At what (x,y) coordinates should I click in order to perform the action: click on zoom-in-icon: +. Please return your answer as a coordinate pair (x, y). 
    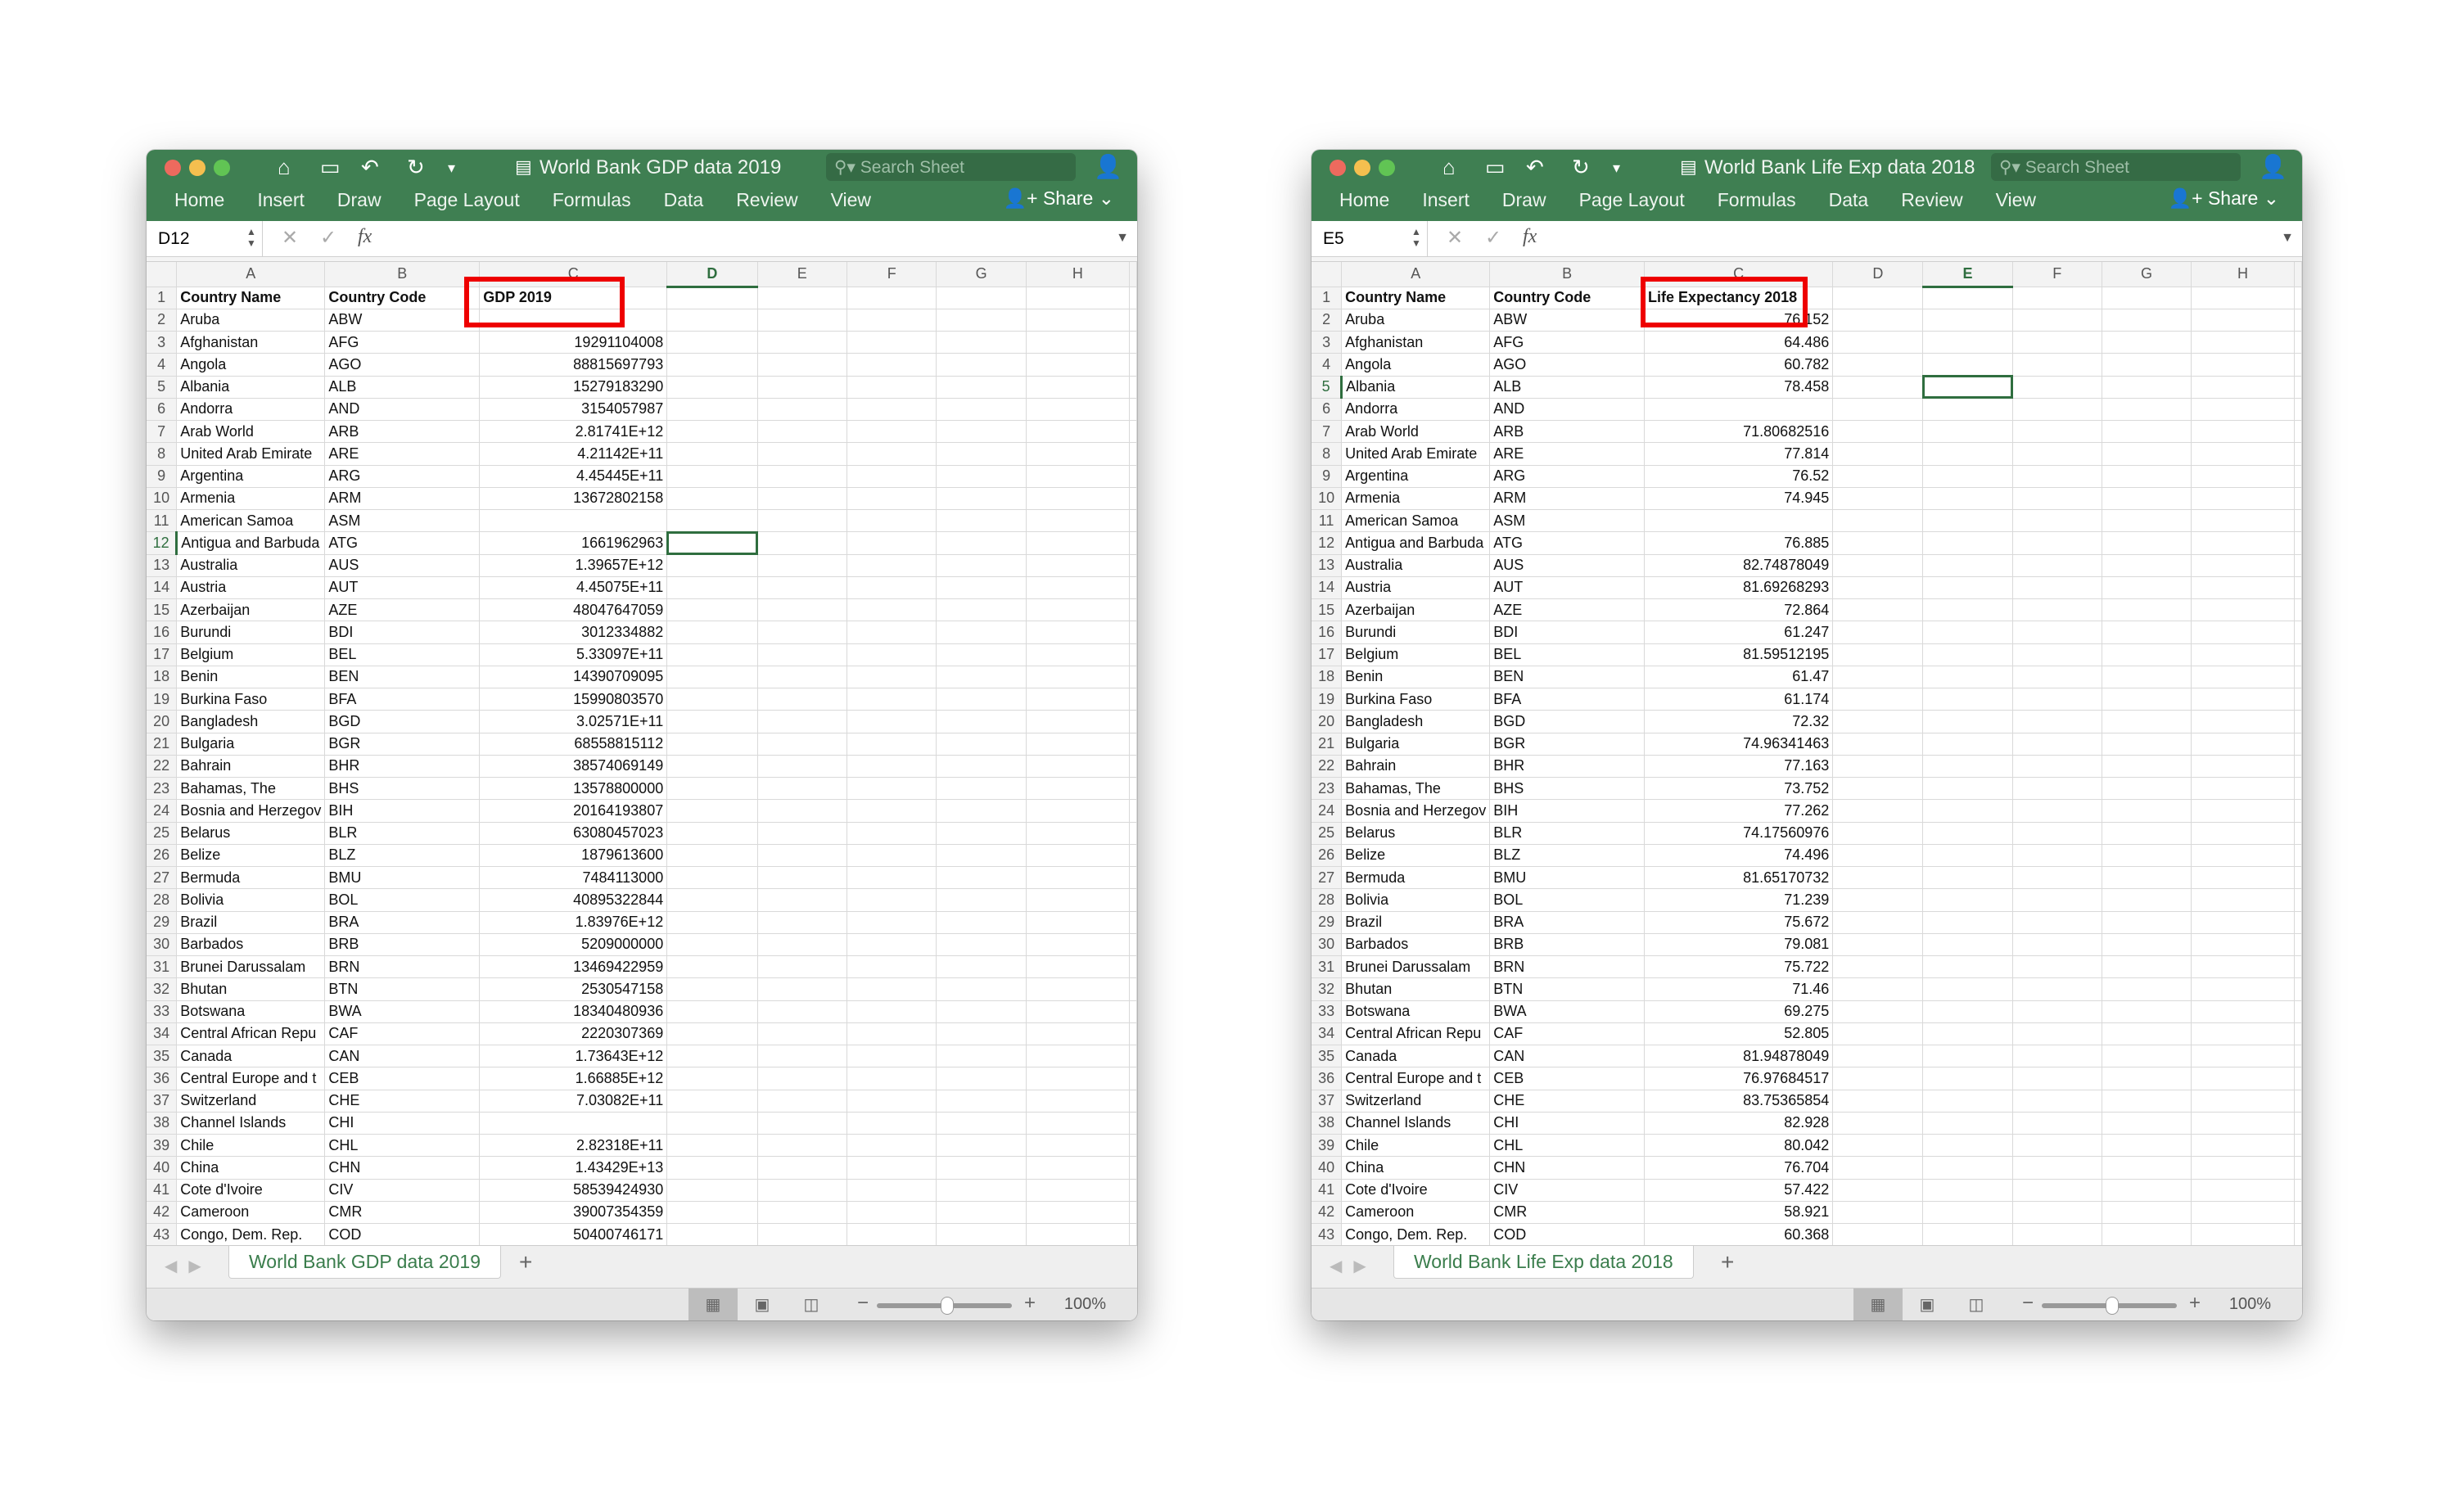
    Looking at the image, I should click on (2195, 1303).